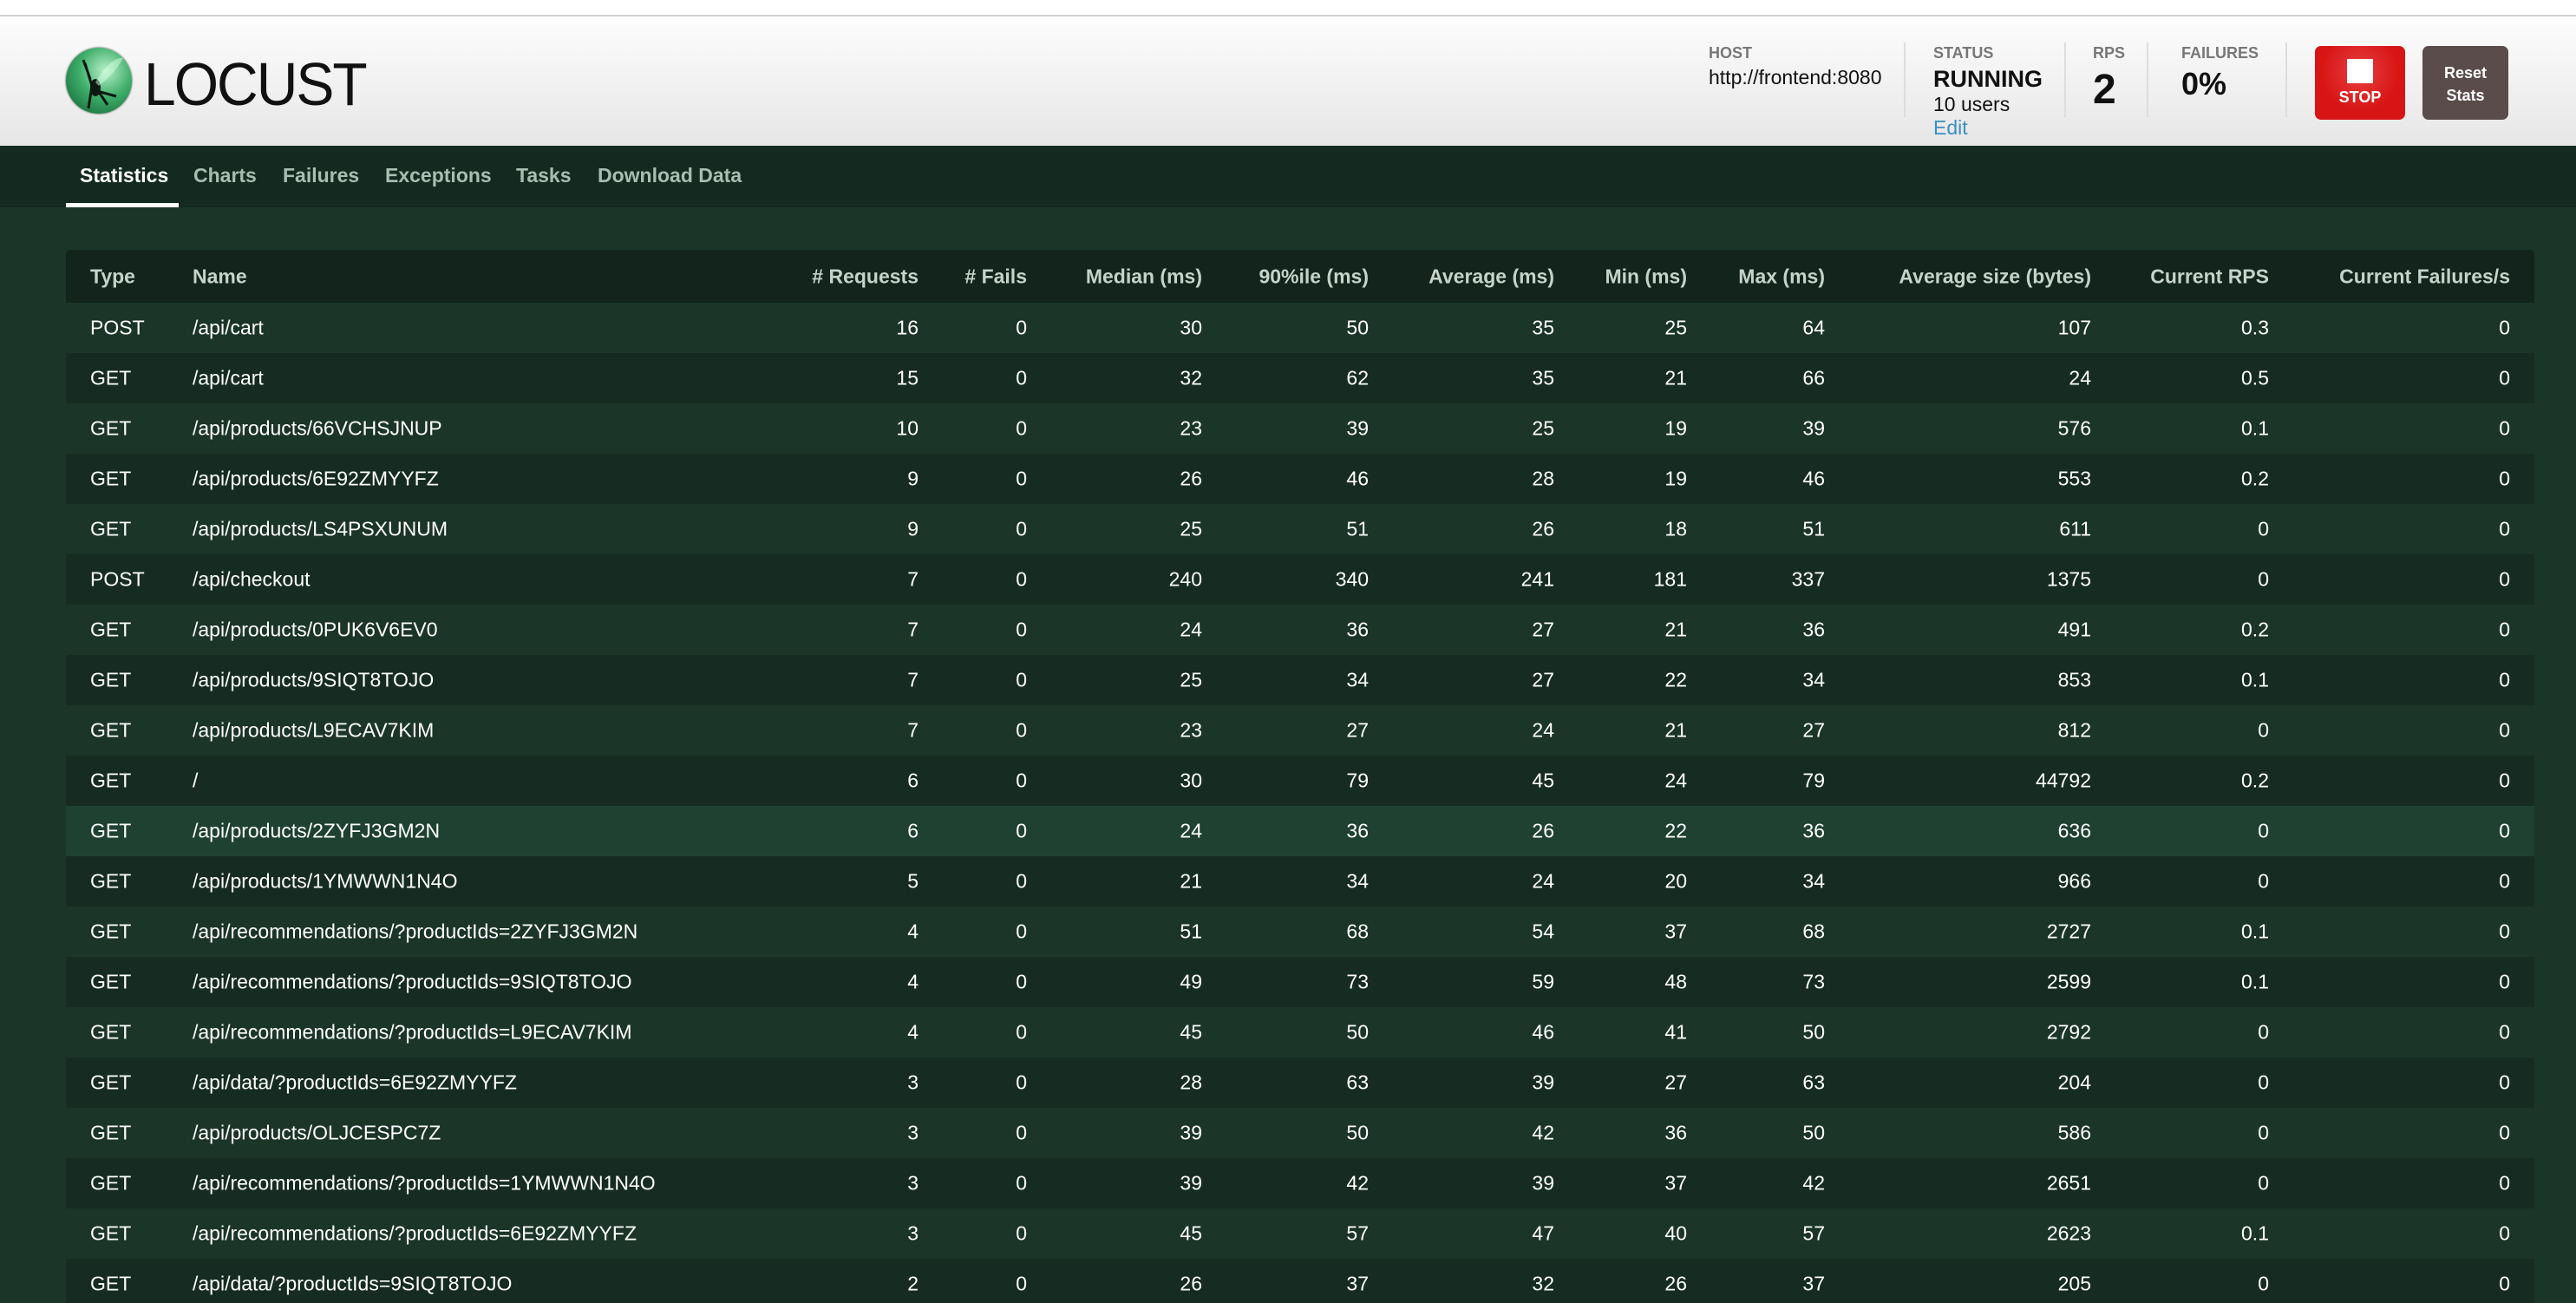 This screenshot has width=2576, height=1303. I want to click on reset-stats-button: Reset Stats, so click(2465, 83).